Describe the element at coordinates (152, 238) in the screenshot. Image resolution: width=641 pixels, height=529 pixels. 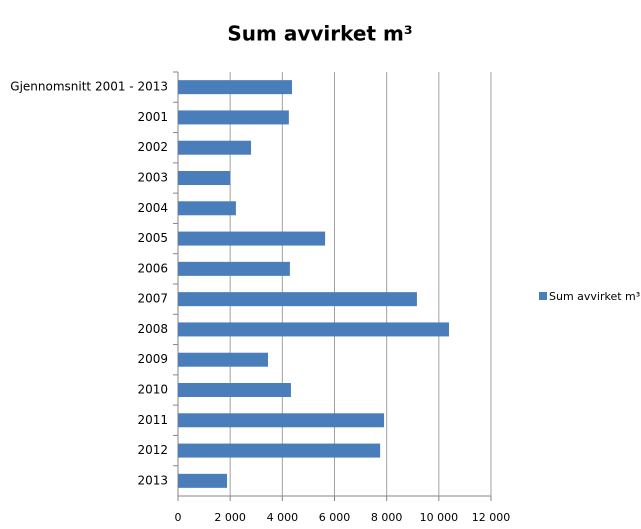
I see `y-tick-label: 2005` at that location.